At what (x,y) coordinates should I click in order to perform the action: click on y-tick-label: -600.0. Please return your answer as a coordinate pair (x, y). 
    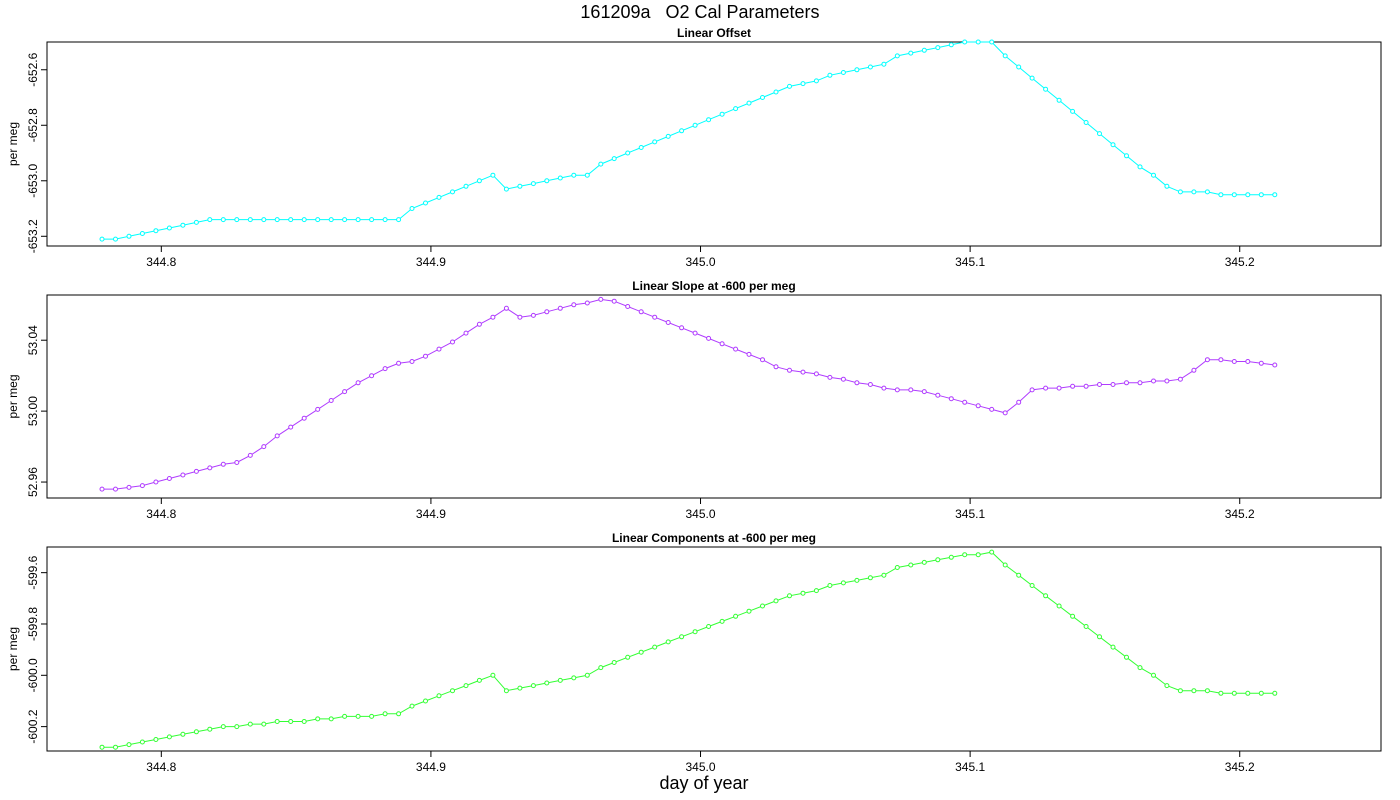
    Looking at the image, I should click on (33, 675).